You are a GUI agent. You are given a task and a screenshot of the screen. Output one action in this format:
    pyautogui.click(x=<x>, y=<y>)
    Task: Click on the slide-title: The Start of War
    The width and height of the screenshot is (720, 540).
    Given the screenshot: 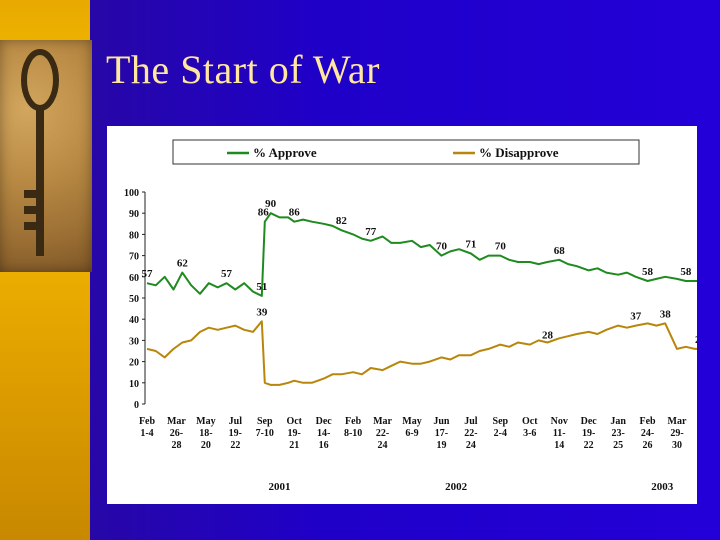 What is the action you would take?
    pyautogui.click(x=243, y=69)
    